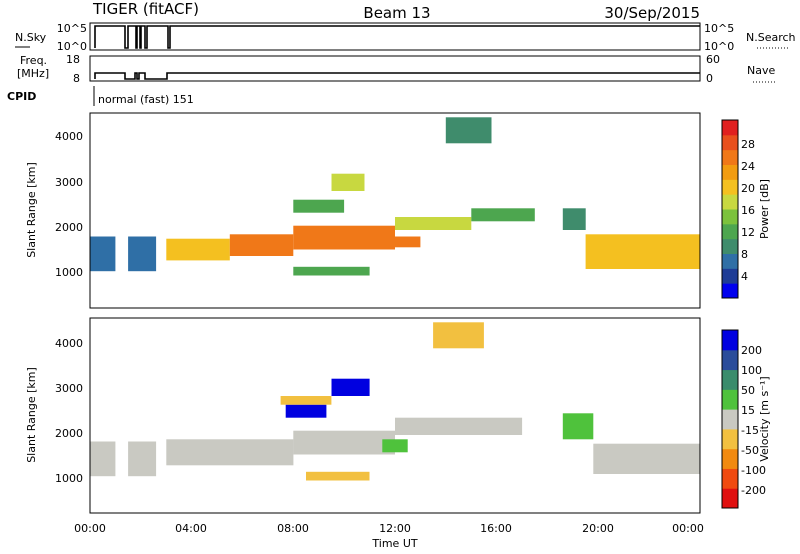 This screenshot has height=554, width=800. I want to click on xtick-0: 00:00, so click(90, 528).